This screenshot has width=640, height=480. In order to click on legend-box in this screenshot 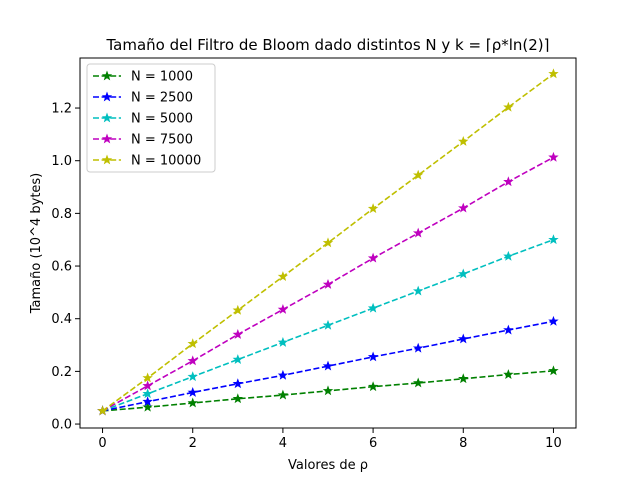, I will do `click(151, 118)`.